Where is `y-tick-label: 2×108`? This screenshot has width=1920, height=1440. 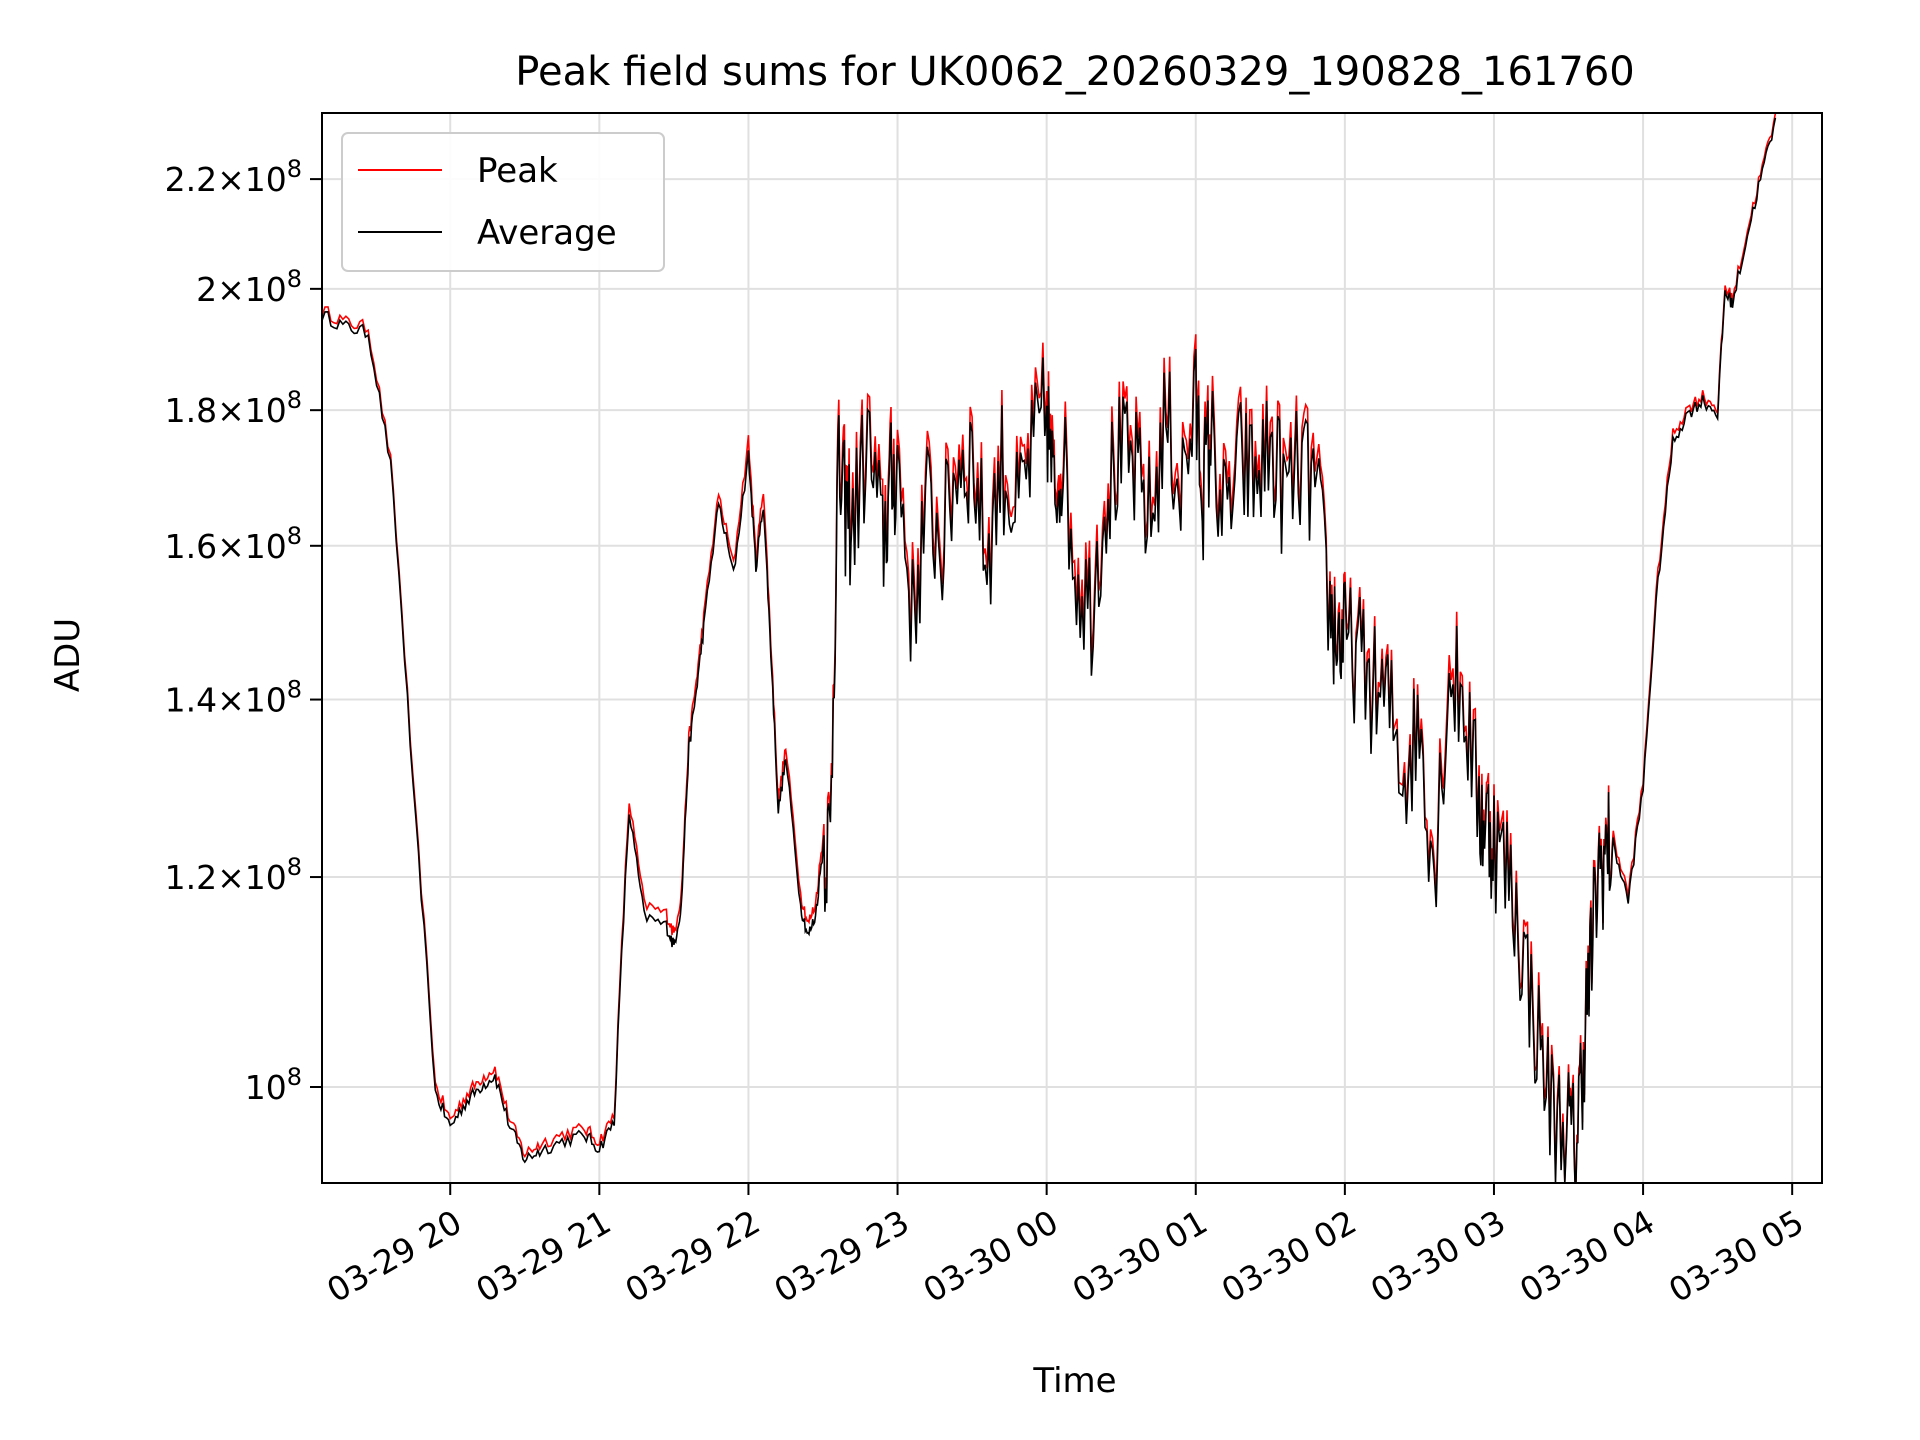
y-tick-label: 2×108 is located at coordinates (249, 287).